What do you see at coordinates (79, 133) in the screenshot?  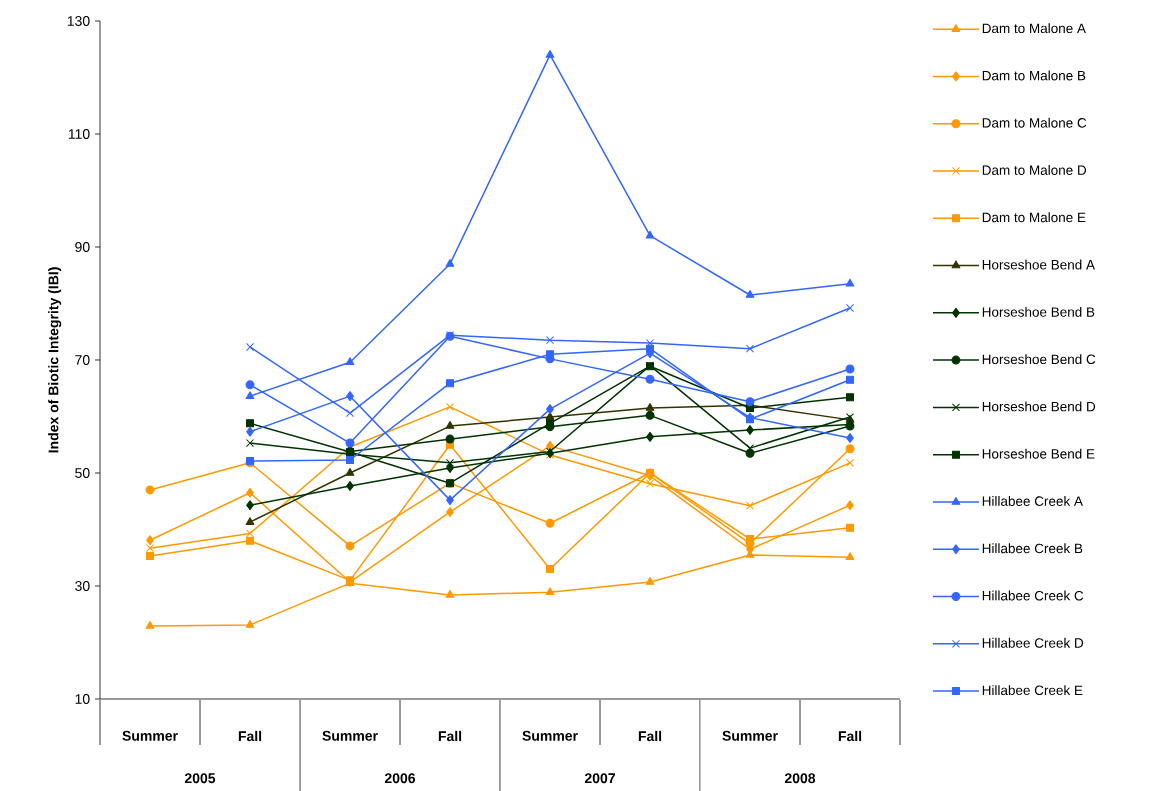 I see `y-tick-label: 110` at bounding box center [79, 133].